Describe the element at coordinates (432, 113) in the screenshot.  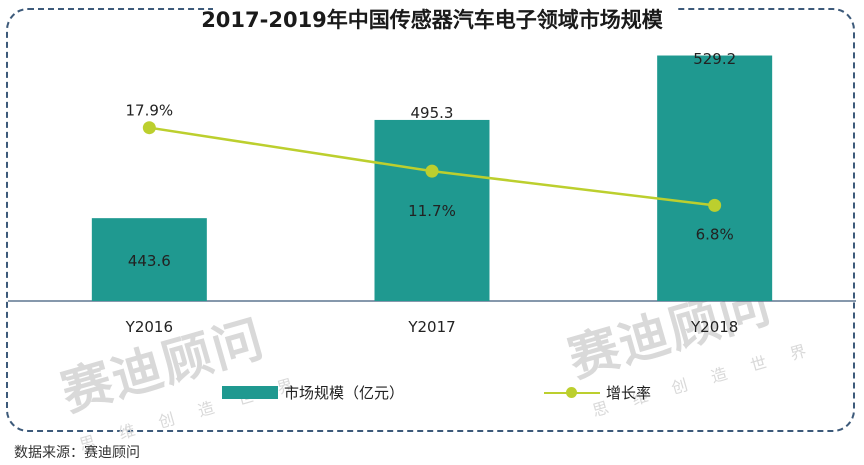
I see `bar-value-label: 495.3` at that location.